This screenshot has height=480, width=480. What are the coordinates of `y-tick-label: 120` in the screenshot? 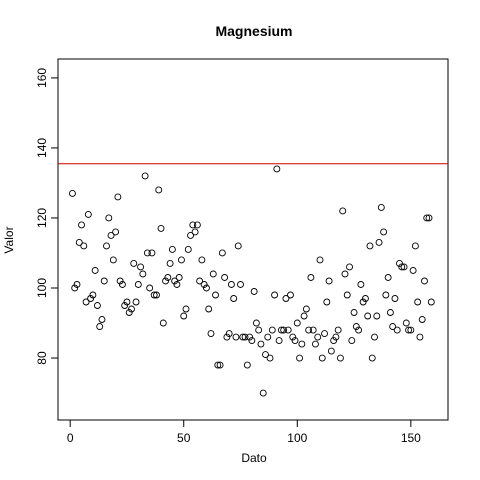 It's located at (42, 218).